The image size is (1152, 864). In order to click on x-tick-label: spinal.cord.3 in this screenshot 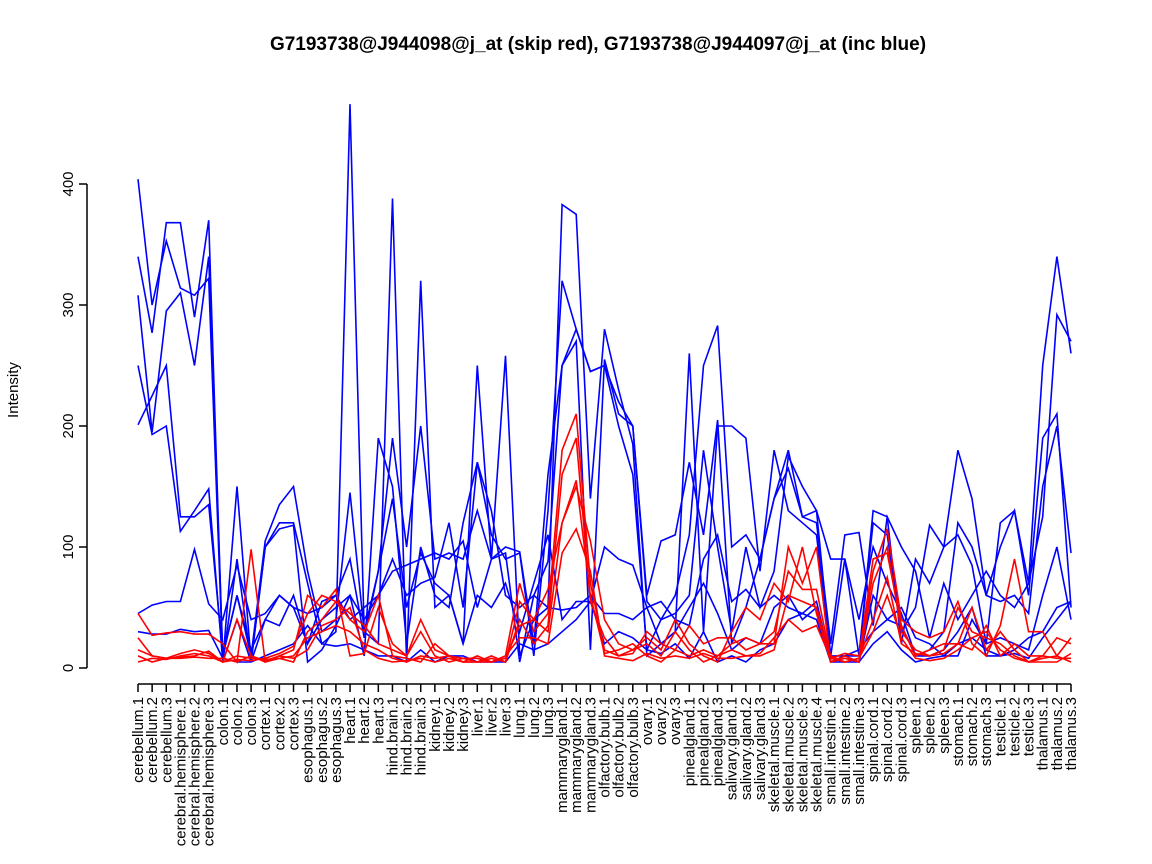, I will do `click(901, 739)`.